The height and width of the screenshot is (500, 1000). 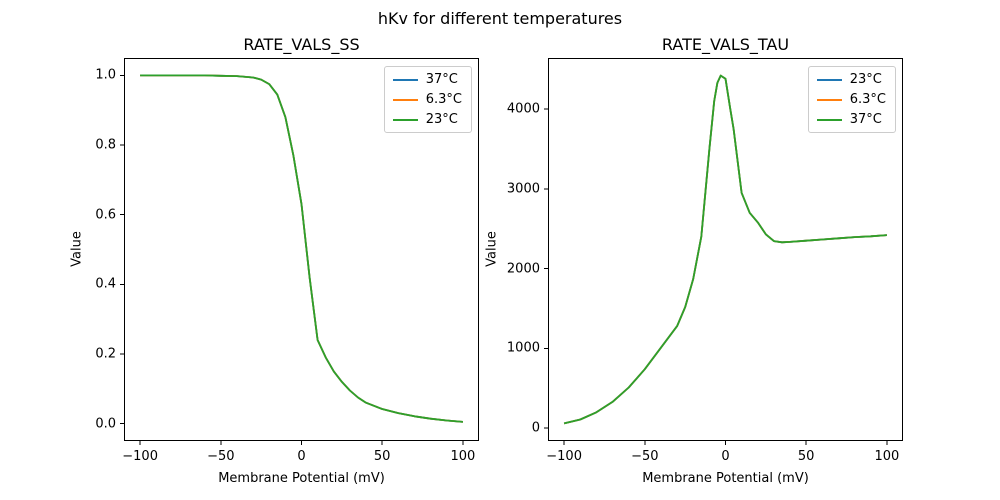 I want to click on right-plot-xlabel: Membrane Potential (mV), so click(x=725, y=478).